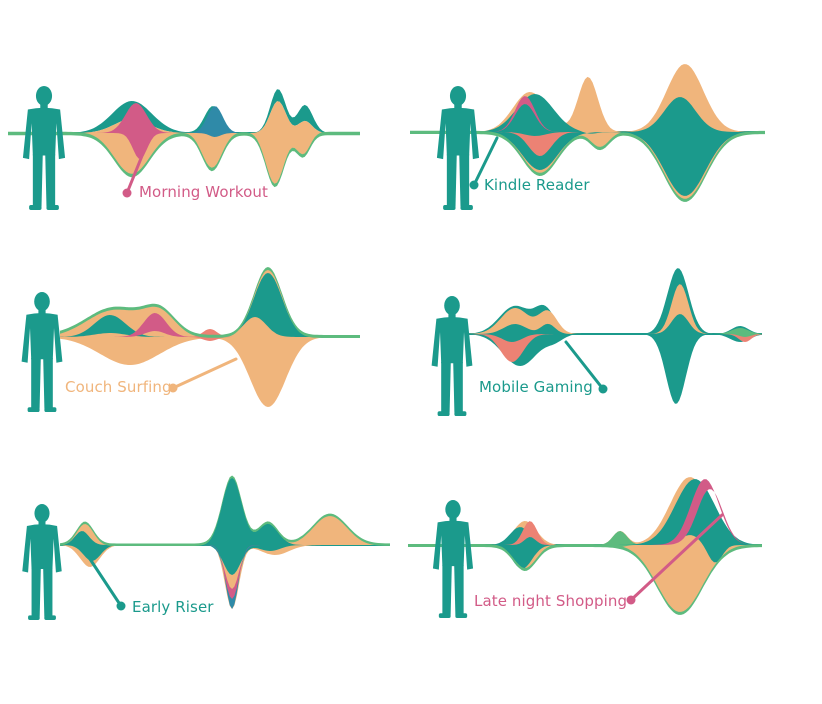  Describe the element at coordinates (225, 526) in the screenshot. I see `p5-teal-band` at that location.